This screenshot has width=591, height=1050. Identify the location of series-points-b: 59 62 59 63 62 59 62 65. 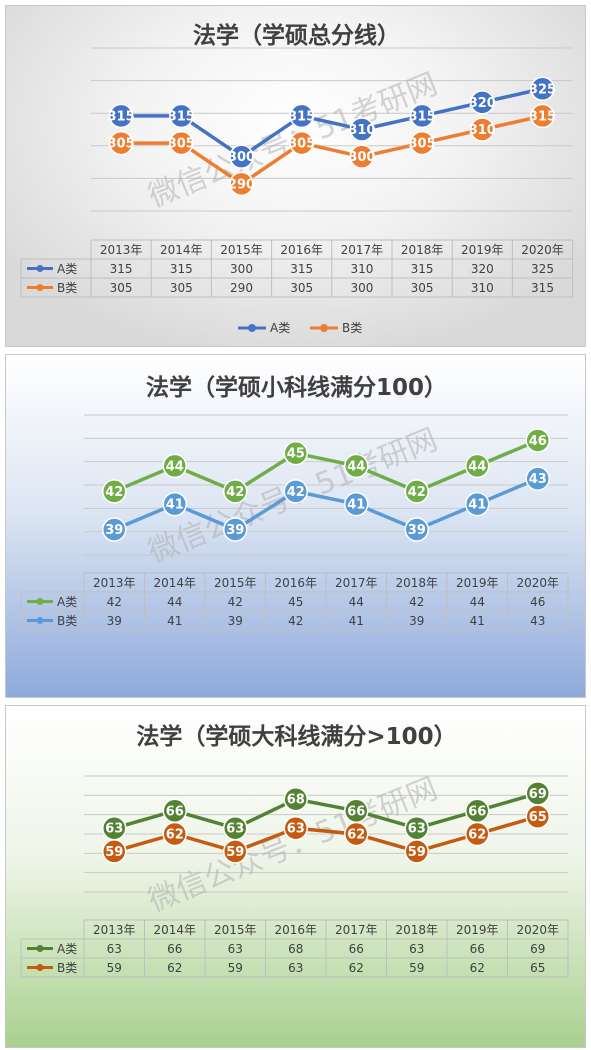
(326, 834).